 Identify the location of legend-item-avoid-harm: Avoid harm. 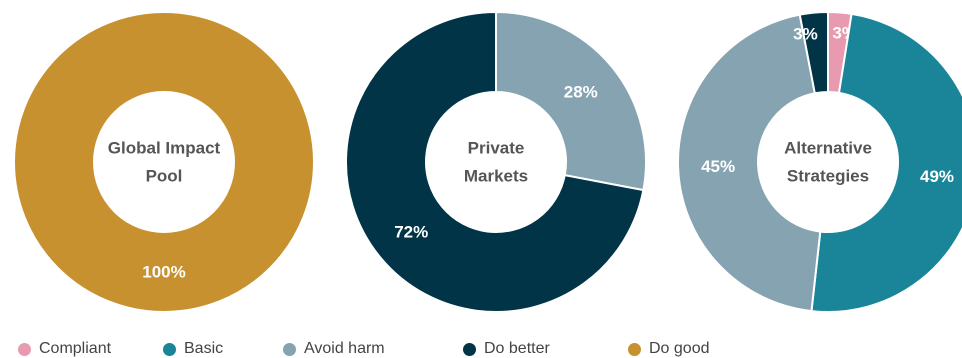
(373, 349).